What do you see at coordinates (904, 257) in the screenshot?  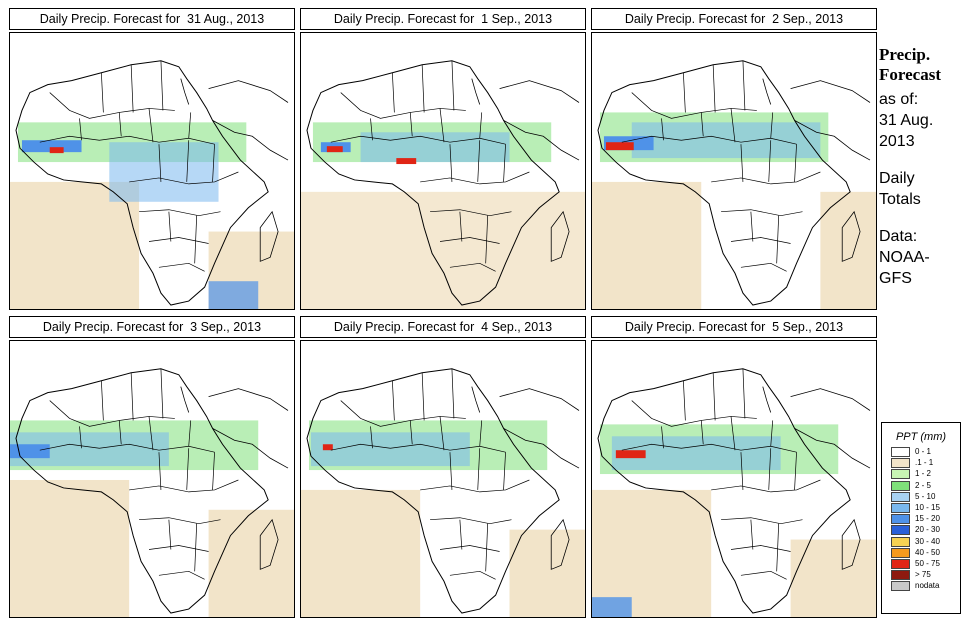 I see `sidebar-data-line2: NOAA-` at bounding box center [904, 257].